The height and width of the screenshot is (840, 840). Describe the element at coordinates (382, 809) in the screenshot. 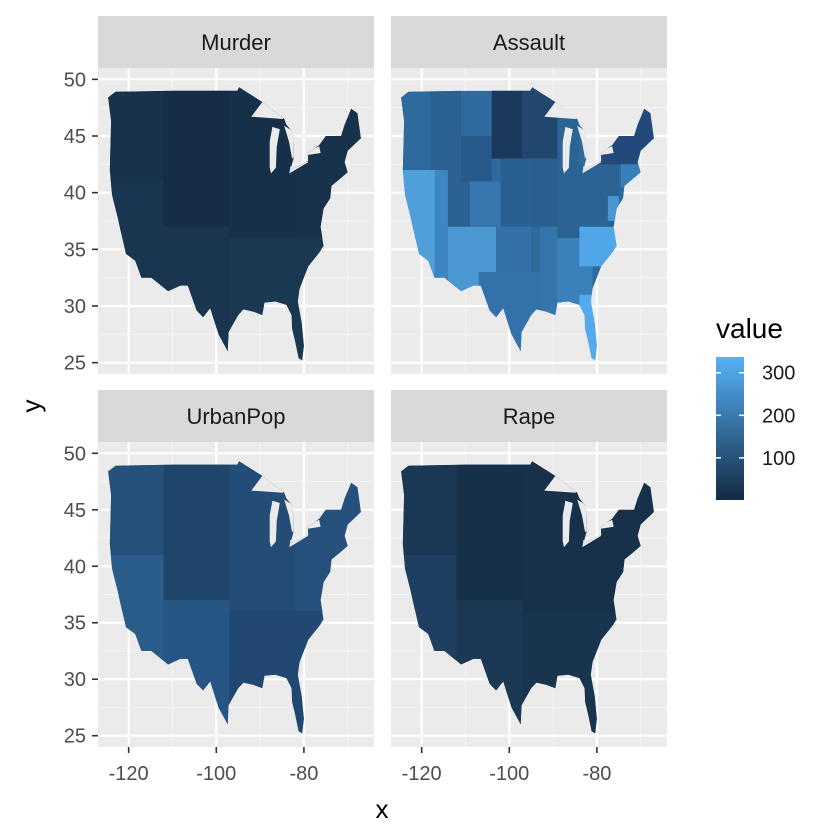

I see `x-axis-title: x` at that location.